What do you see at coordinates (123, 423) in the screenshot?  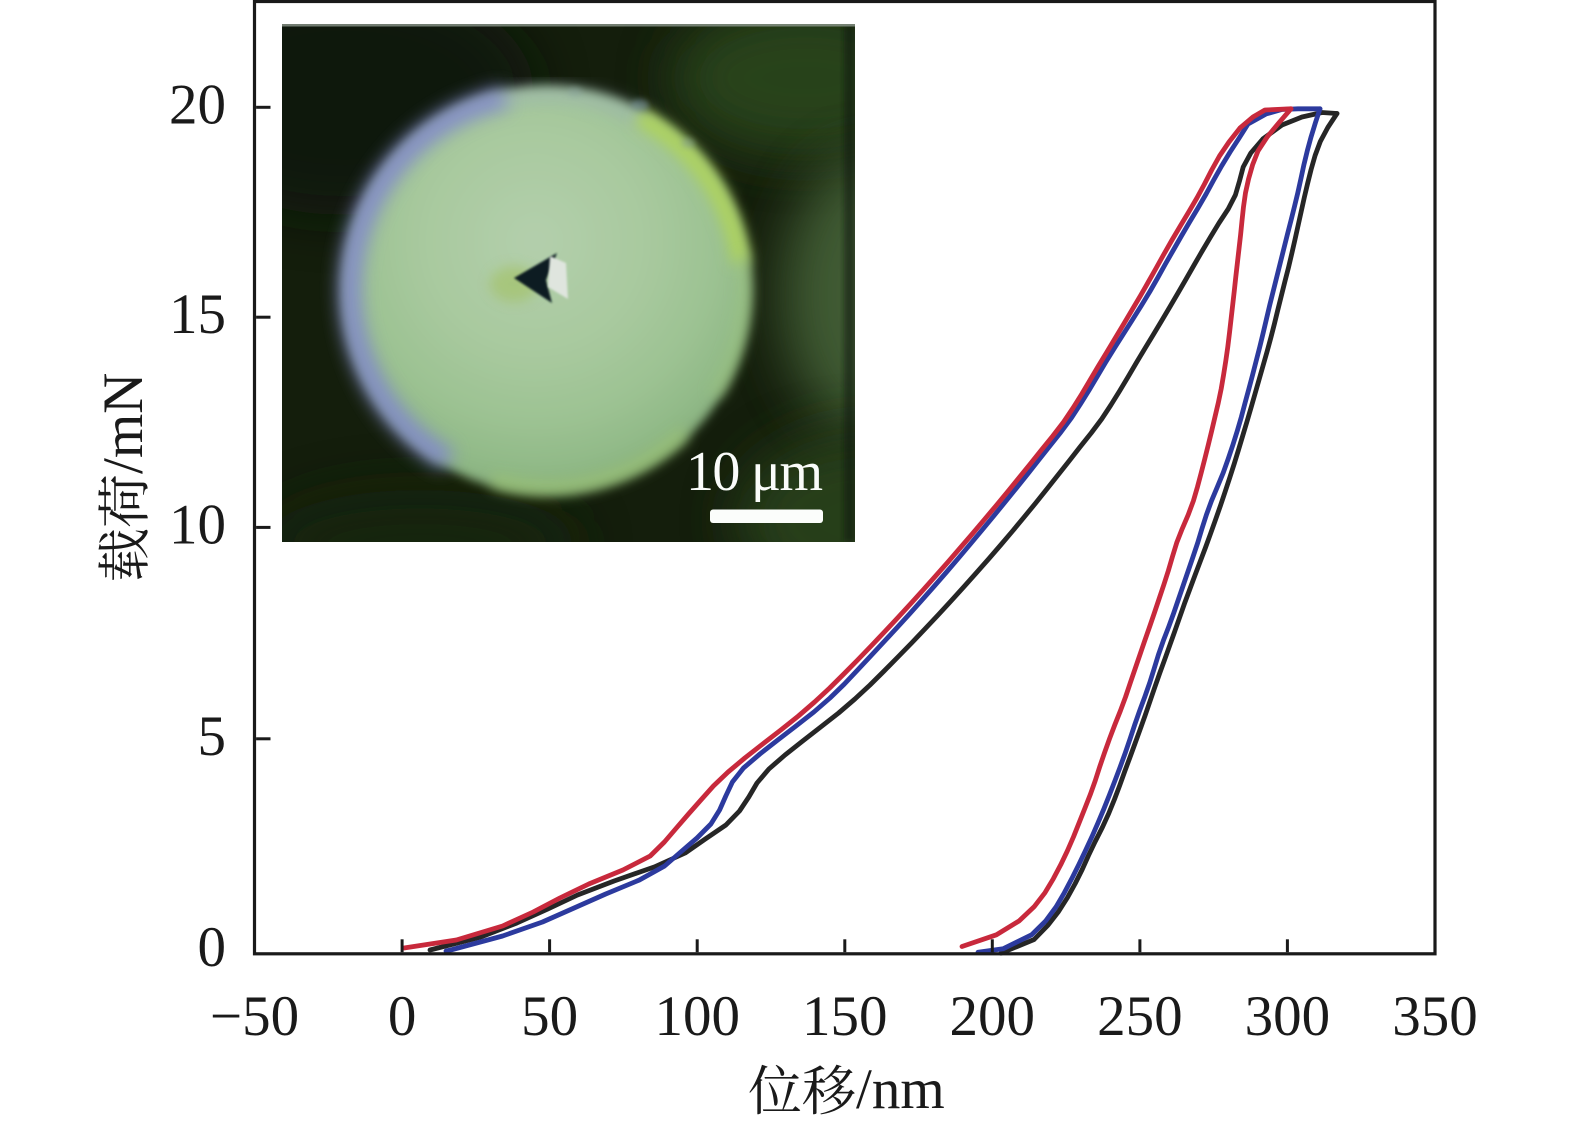 I see `svg-text: /mN` at bounding box center [123, 423].